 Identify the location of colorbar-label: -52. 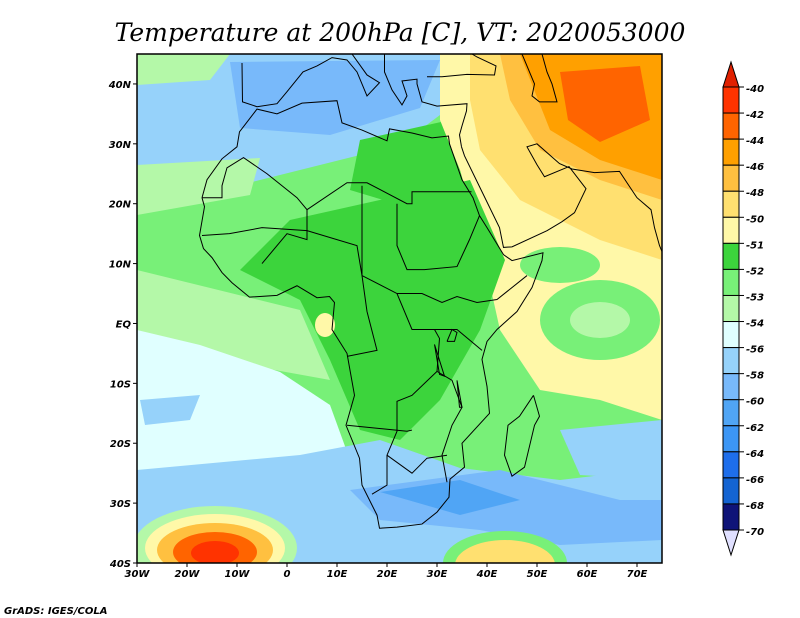
(755, 271).